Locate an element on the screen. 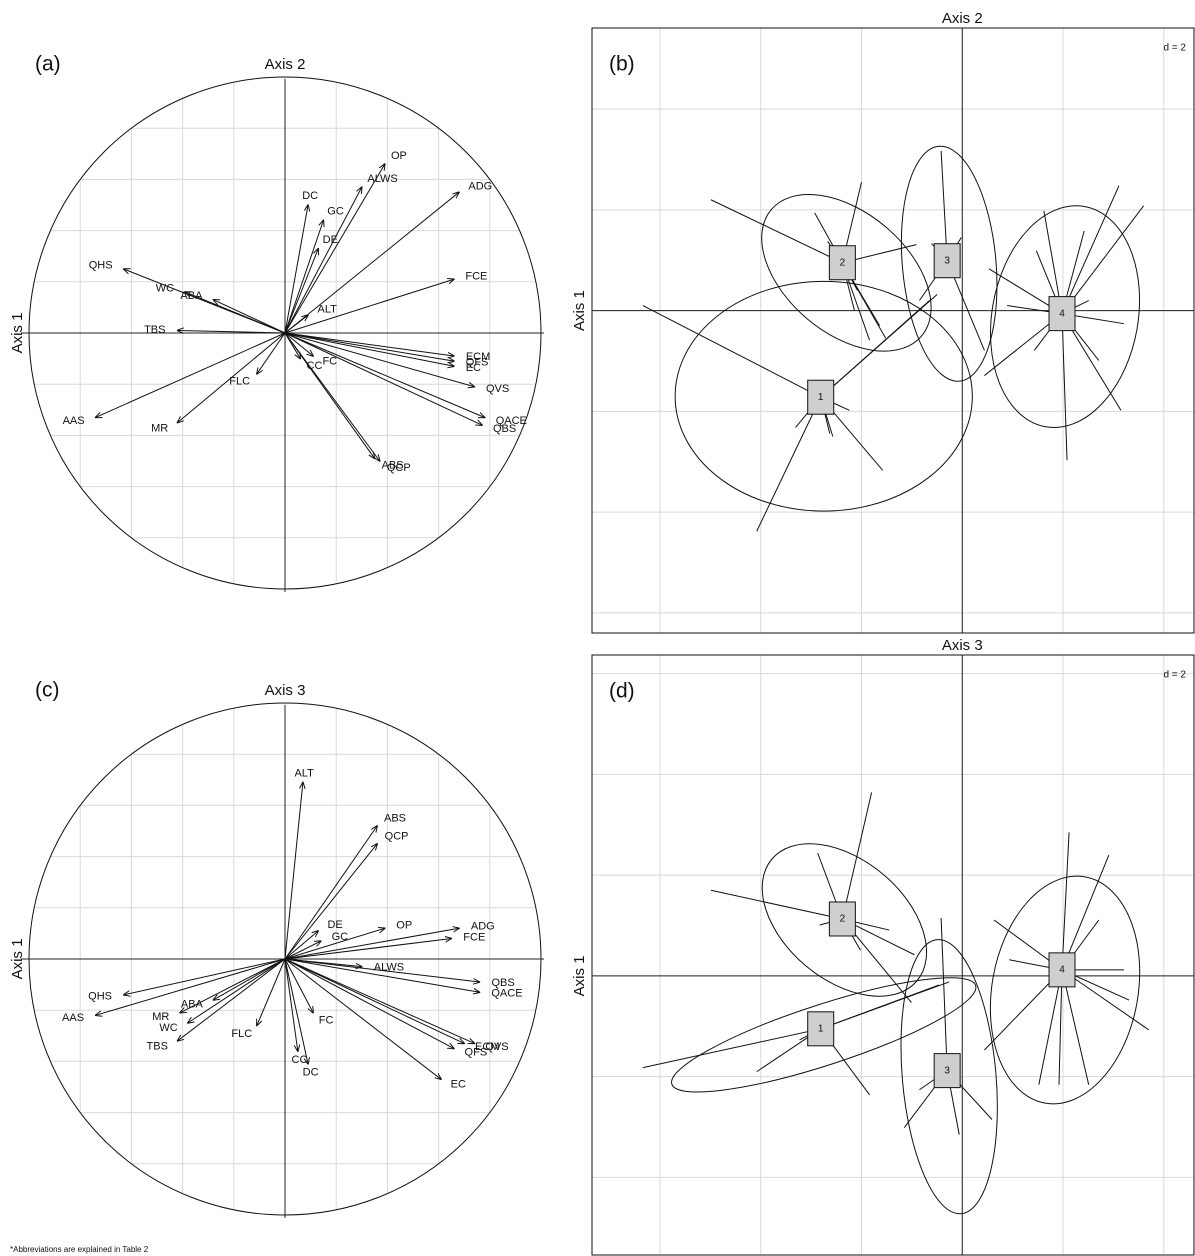 Image resolution: width=1195 pixels, height=1256 pixels. variable-label: CC is located at coordinates (300, 1060).